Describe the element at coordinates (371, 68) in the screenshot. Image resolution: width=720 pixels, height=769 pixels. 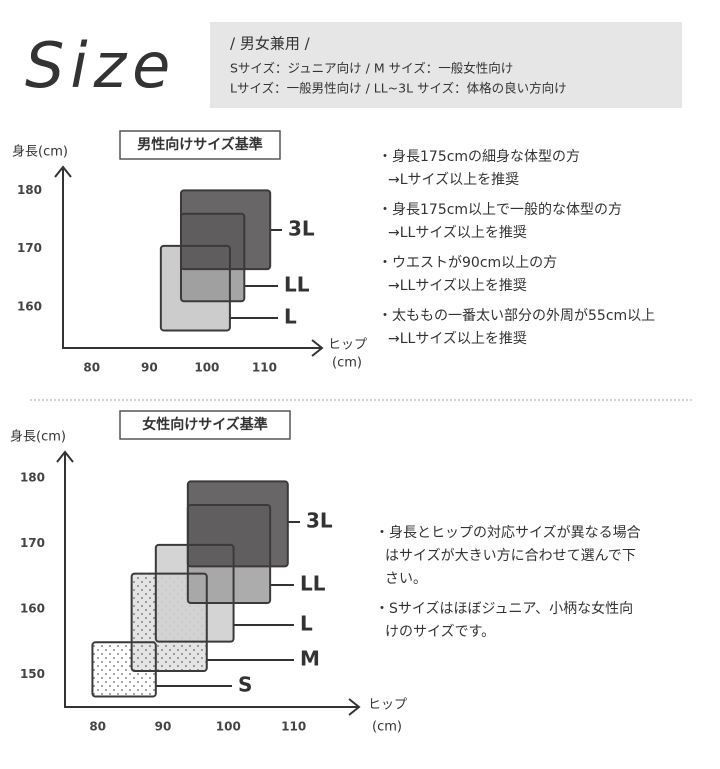
I see `header-line: Sサイズ：ジュニア向け / M サイズ：一般女性向け` at that location.